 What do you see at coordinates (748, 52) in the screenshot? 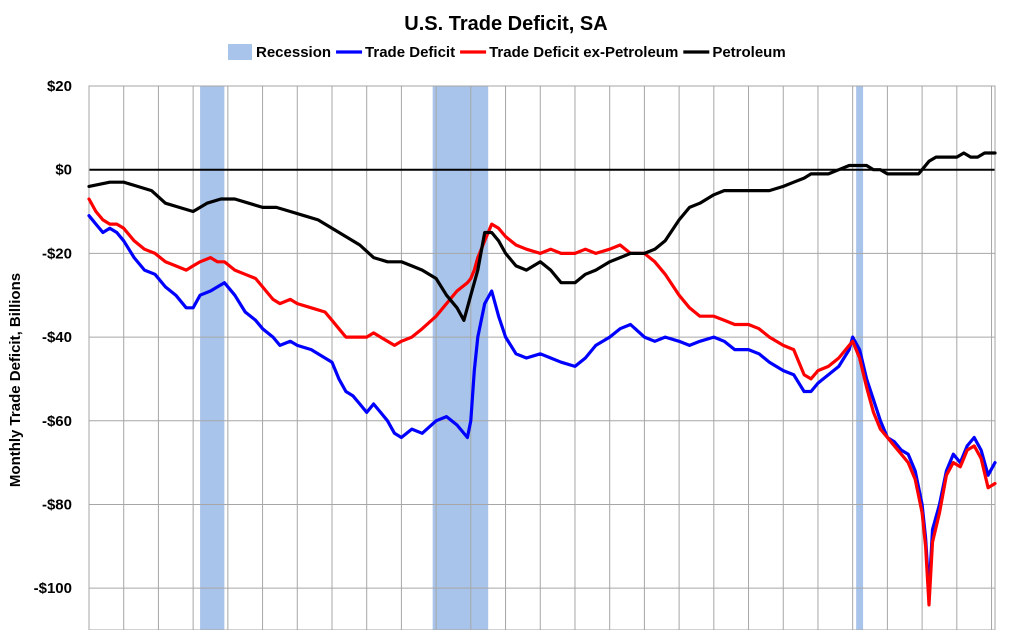
I see `legend-label: Petroleum` at bounding box center [748, 52].